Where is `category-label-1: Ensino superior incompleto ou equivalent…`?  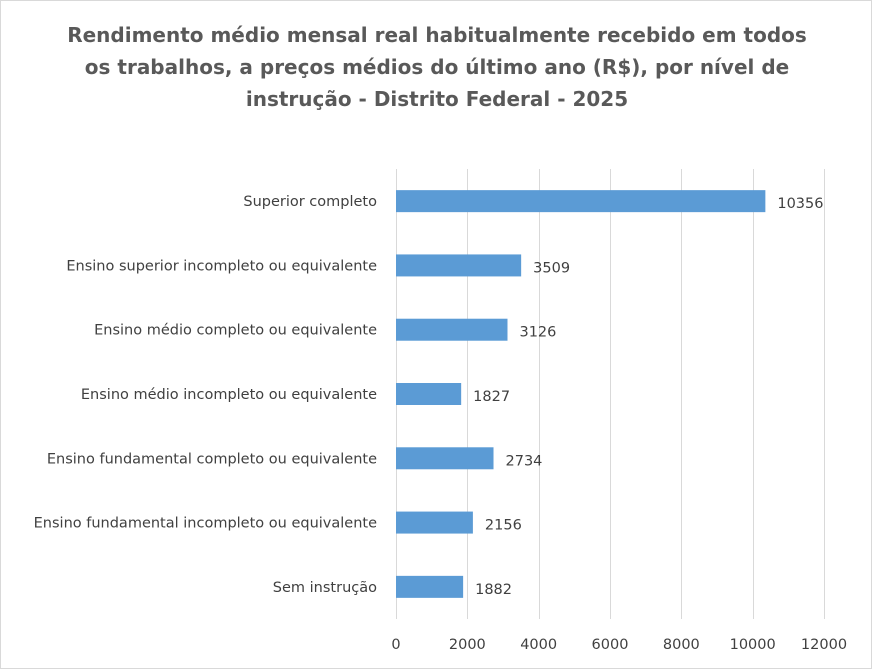 category-label-1: Ensino superior incompleto ou equivalent… is located at coordinates (221, 266).